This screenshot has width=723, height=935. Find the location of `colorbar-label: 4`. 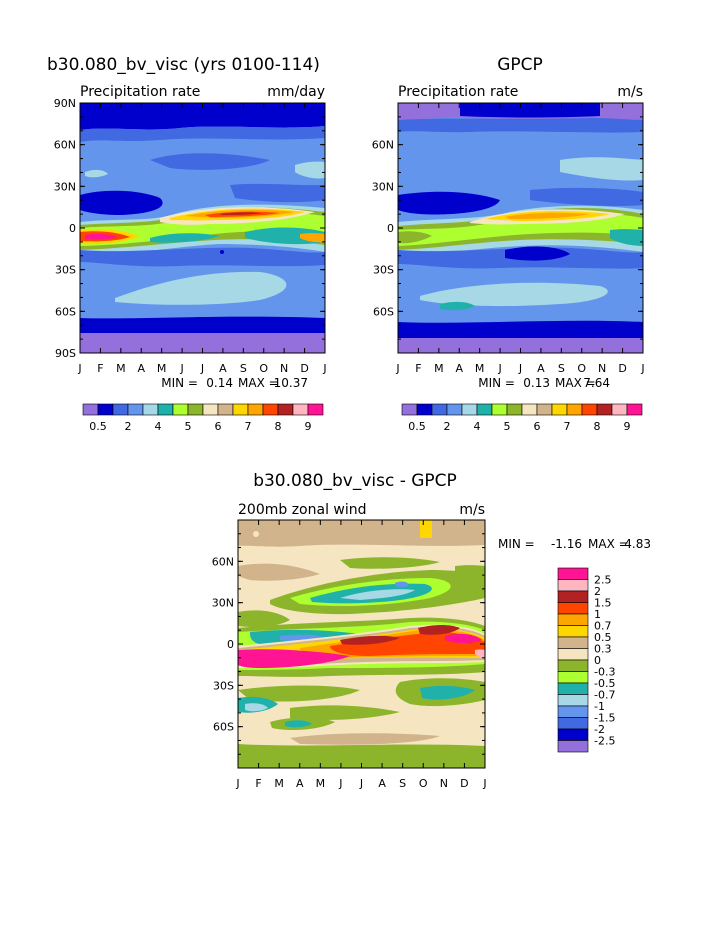

colorbar-label: 4 is located at coordinates (158, 426).